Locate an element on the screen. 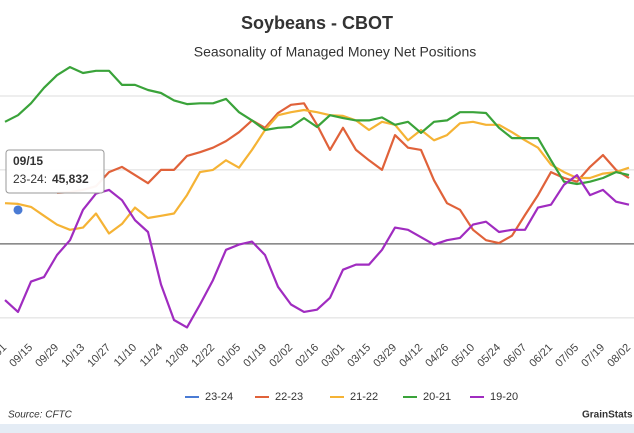  tooltip-box is located at coordinates (55, 171).